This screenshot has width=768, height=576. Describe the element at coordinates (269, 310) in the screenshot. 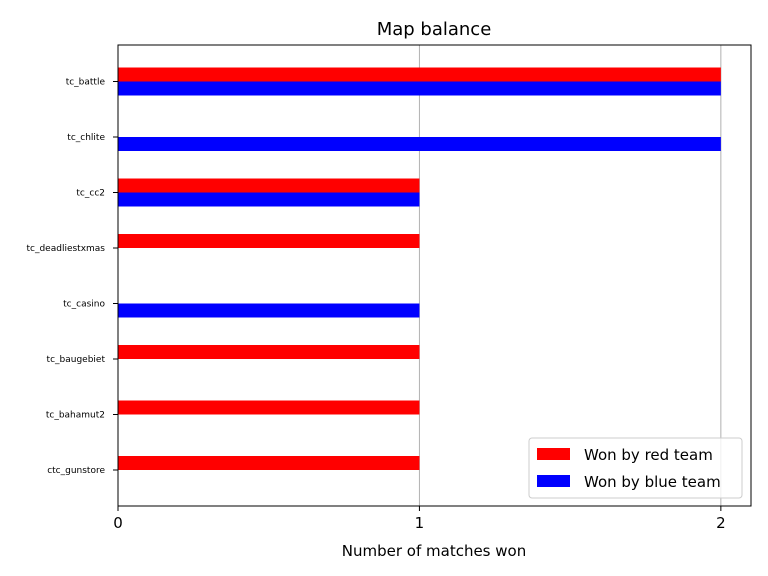

I see `bar-blue-tc_casino` at that location.